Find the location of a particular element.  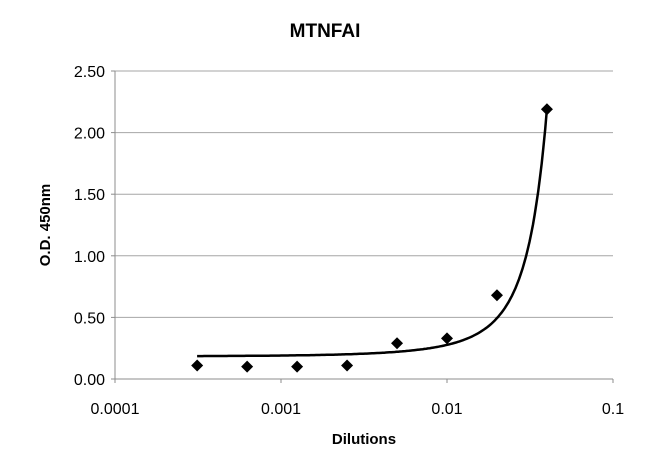

y-tick-label: 0.00 is located at coordinates (89, 380).